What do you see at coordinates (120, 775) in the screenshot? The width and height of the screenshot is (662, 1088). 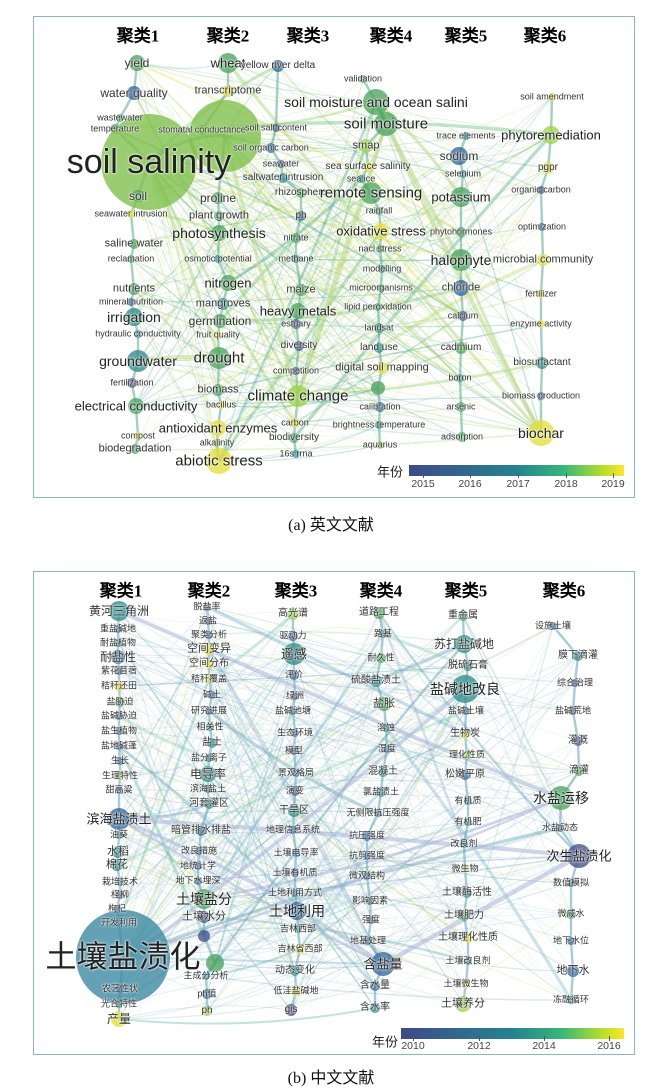 I see `node-label: 生理特性` at bounding box center [120, 775].